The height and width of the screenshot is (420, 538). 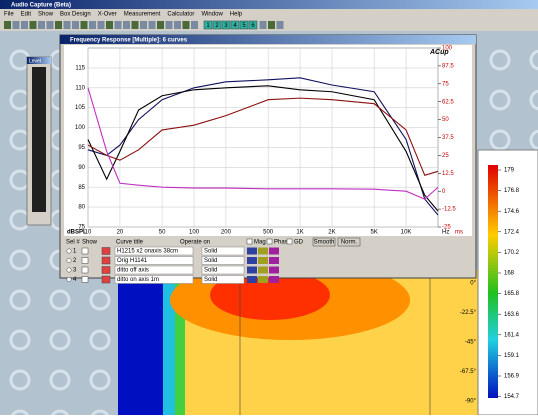 What do you see at coordinates (120, 233) in the screenshot?
I see `x-tick-label: 20` at bounding box center [120, 233].